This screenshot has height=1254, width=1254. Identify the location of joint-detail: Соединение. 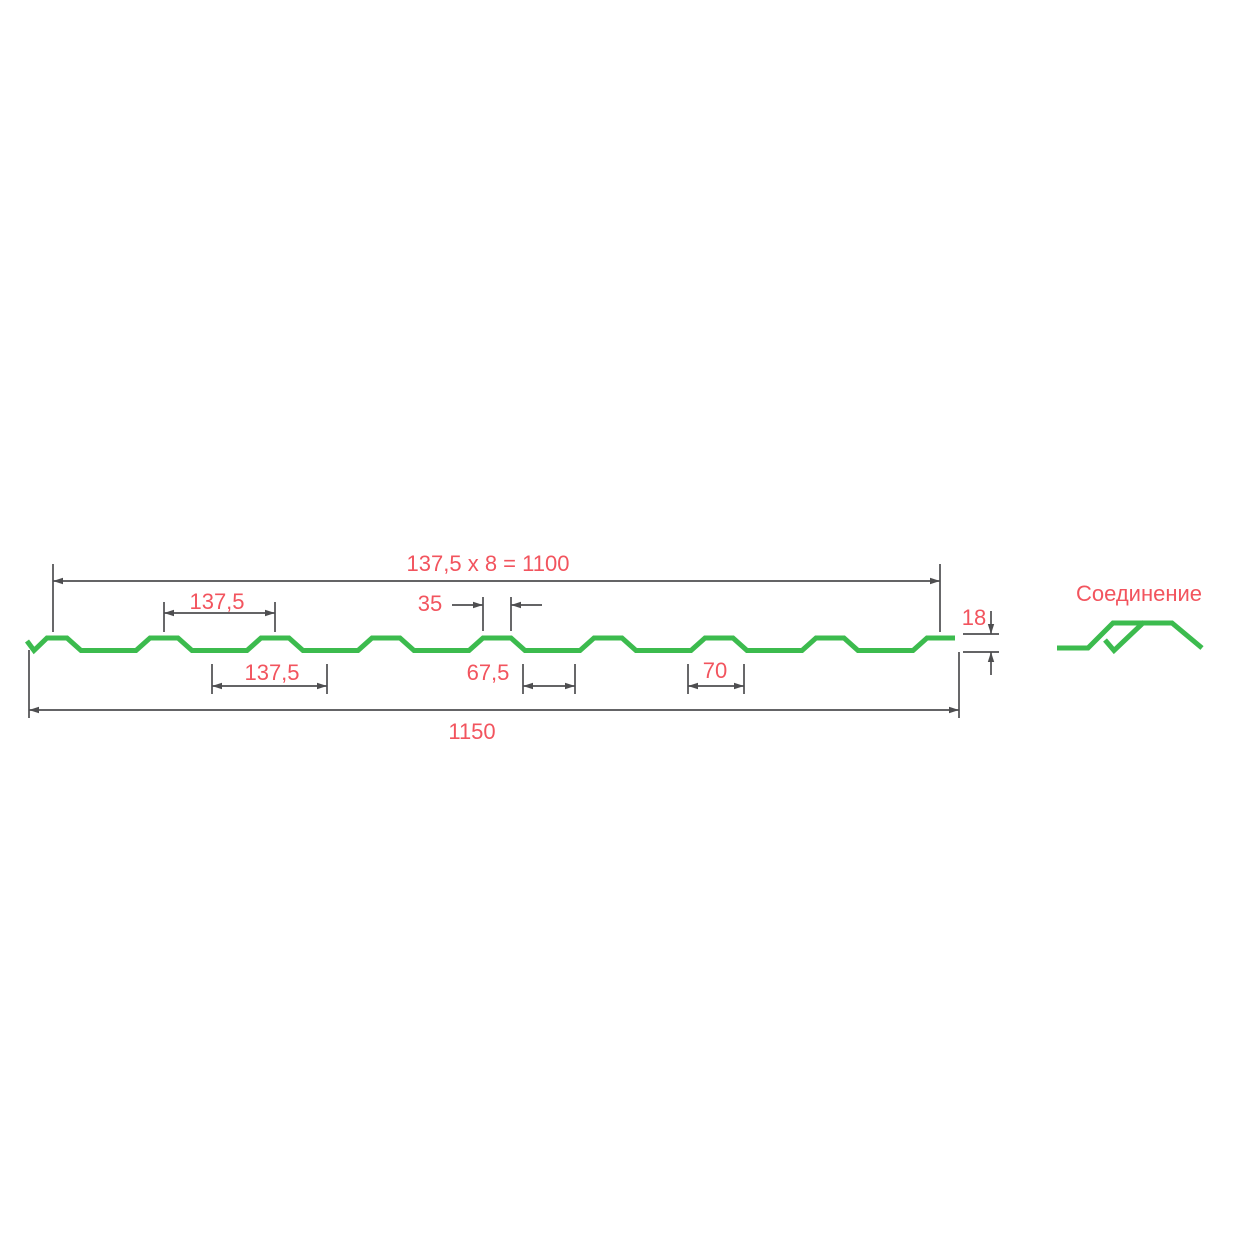
(1130, 618).